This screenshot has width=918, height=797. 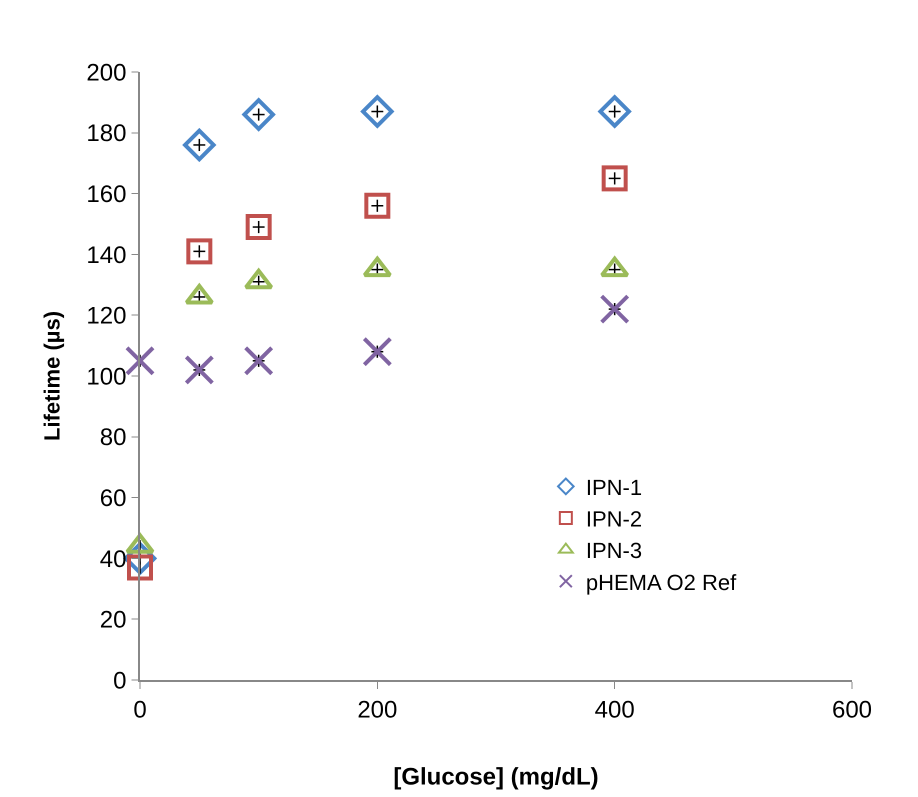 What do you see at coordinates (52, 376) in the screenshot?
I see `y-axis-title: Lifetime (µs)` at bounding box center [52, 376].